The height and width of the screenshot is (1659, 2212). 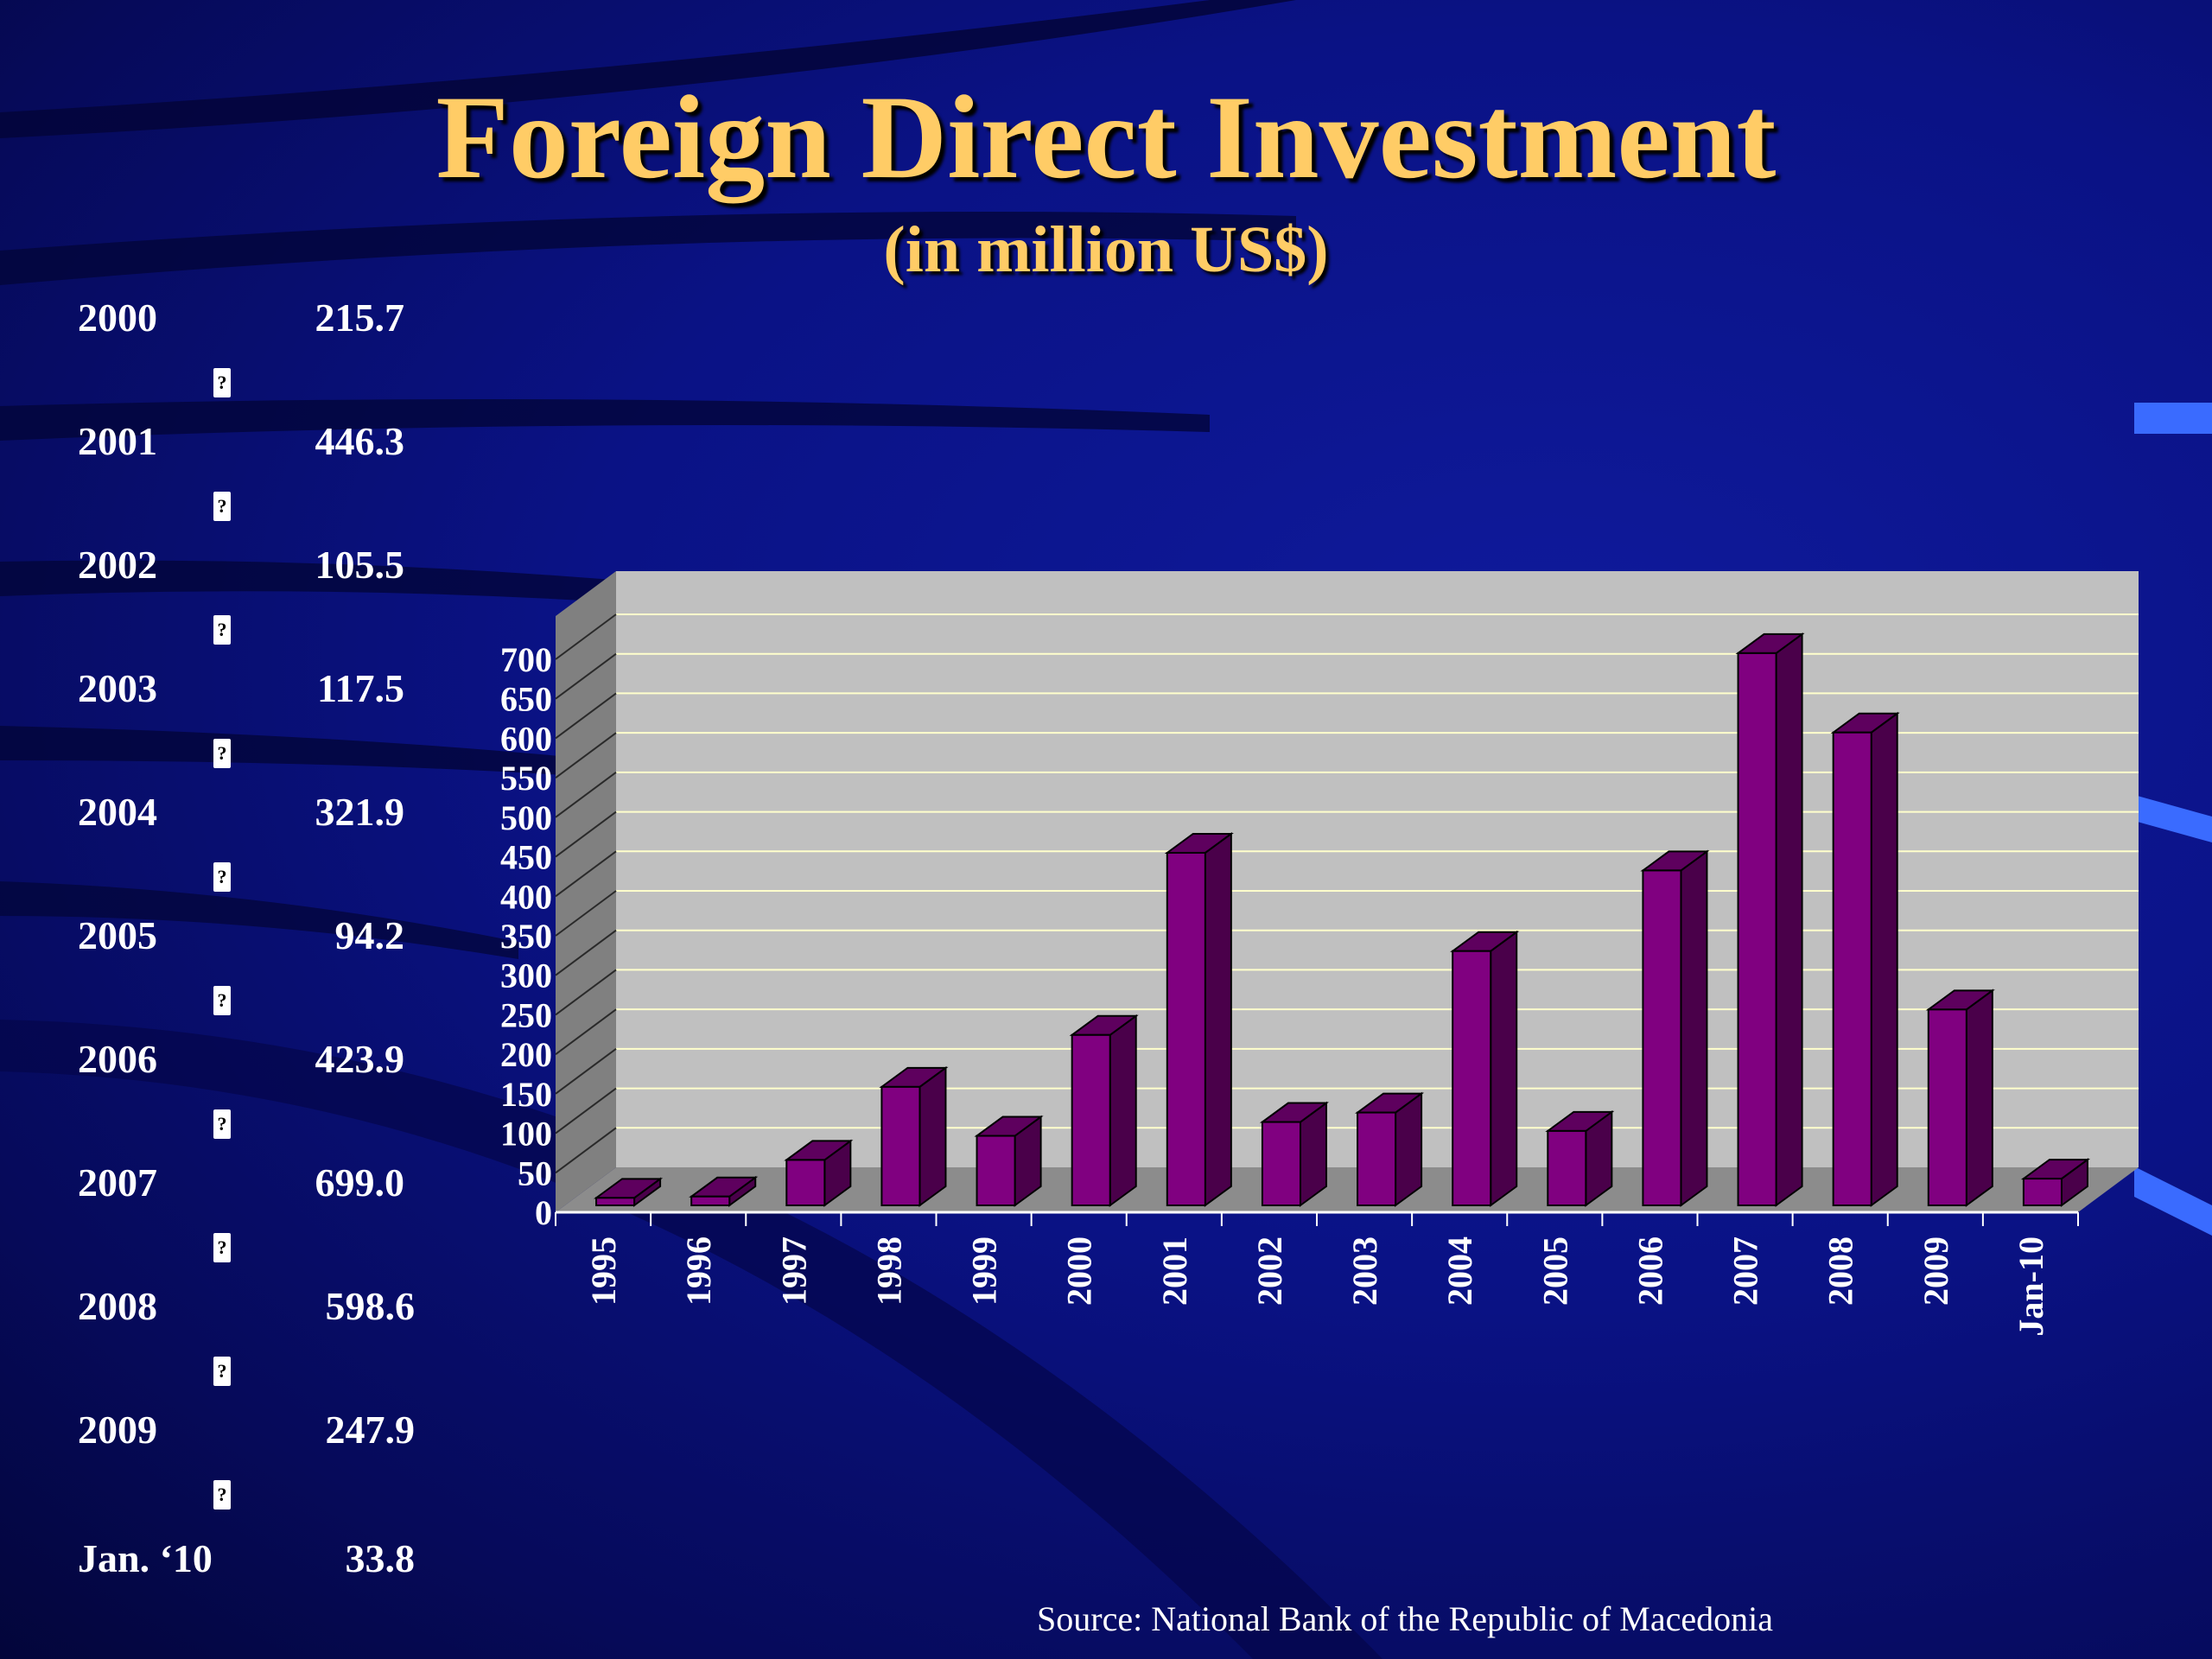 What do you see at coordinates (526, 817) in the screenshot?
I see `y-tick-label: 500` at bounding box center [526, 817].